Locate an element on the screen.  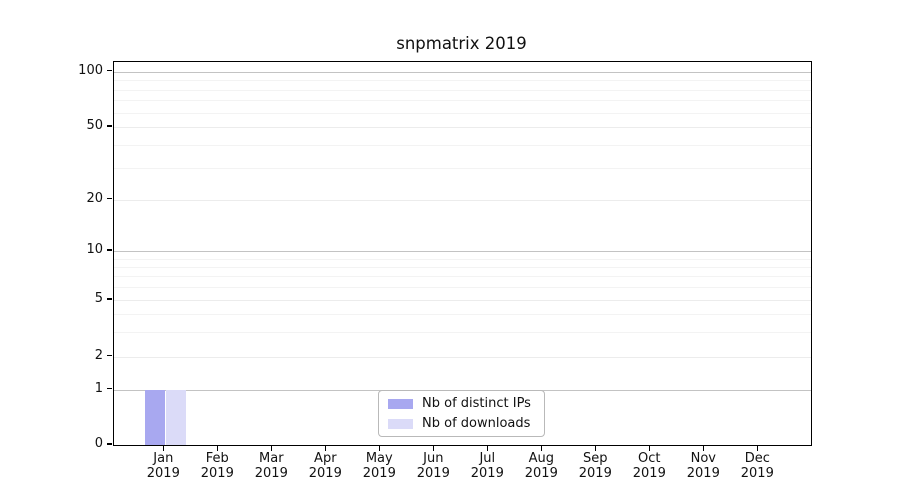
x-tick-mark-may is located at coordinates (379, 448).